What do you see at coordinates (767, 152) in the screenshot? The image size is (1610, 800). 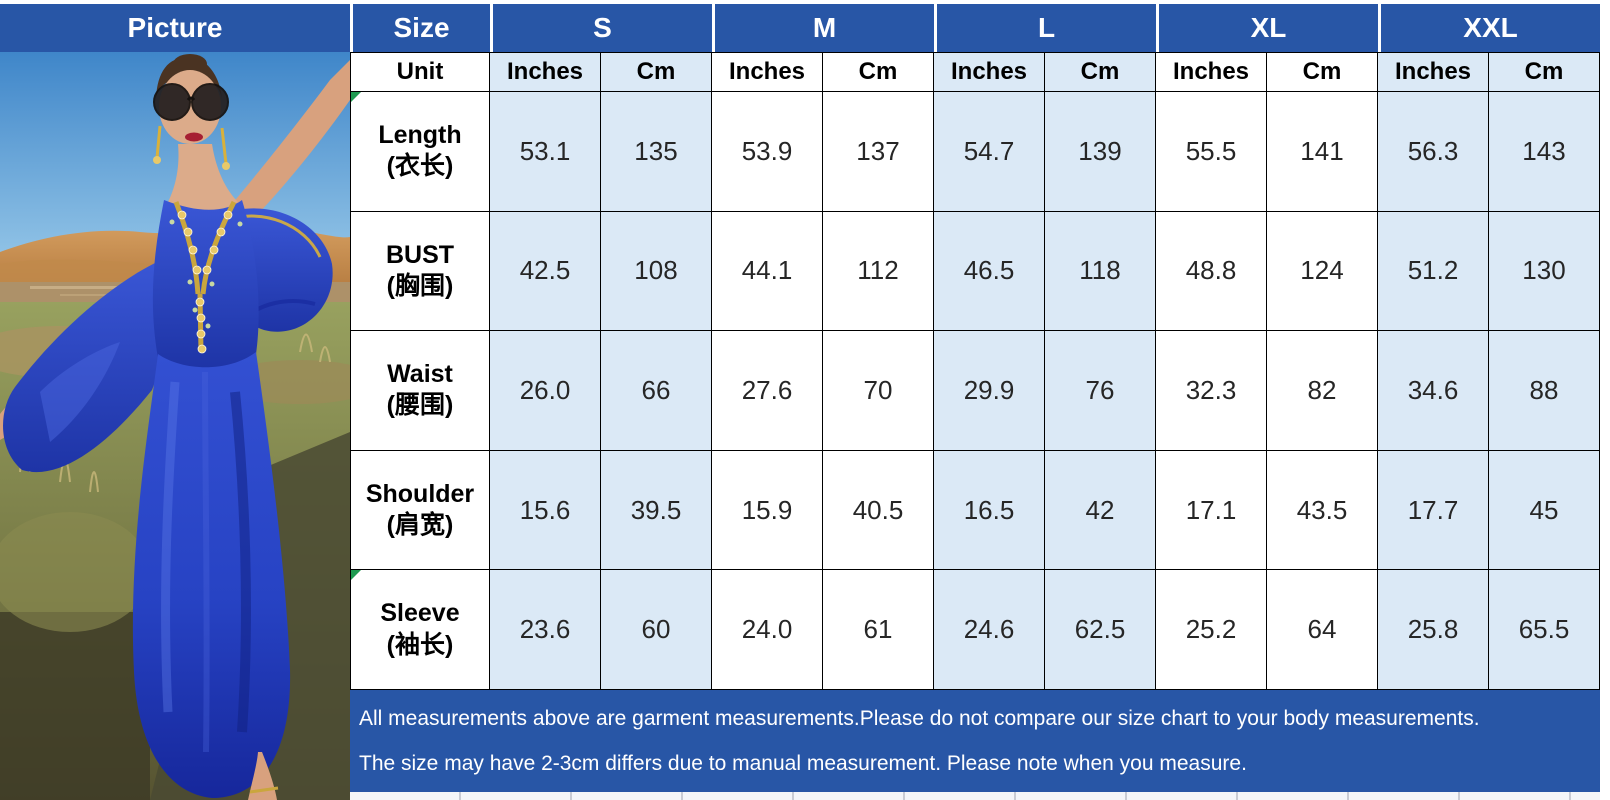 I see `size-value-cell: 53.9` at bounding box center [767, 152].